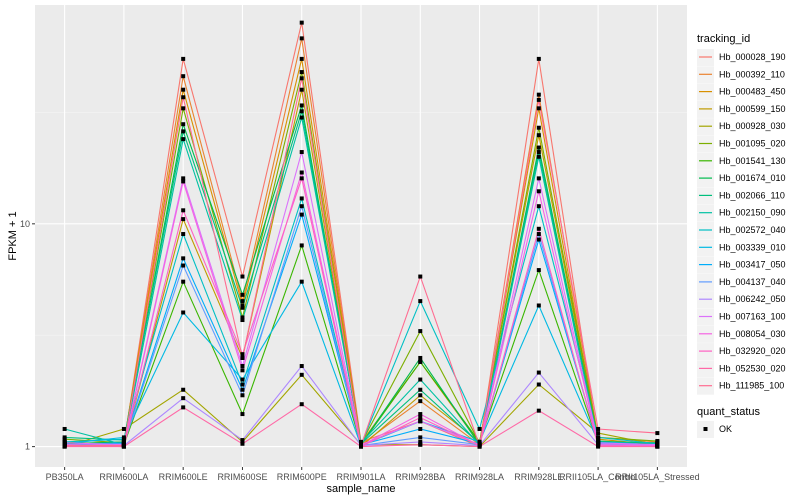  I want to click on x-tick-label: RRII105LA_Control, so click(598, 477).